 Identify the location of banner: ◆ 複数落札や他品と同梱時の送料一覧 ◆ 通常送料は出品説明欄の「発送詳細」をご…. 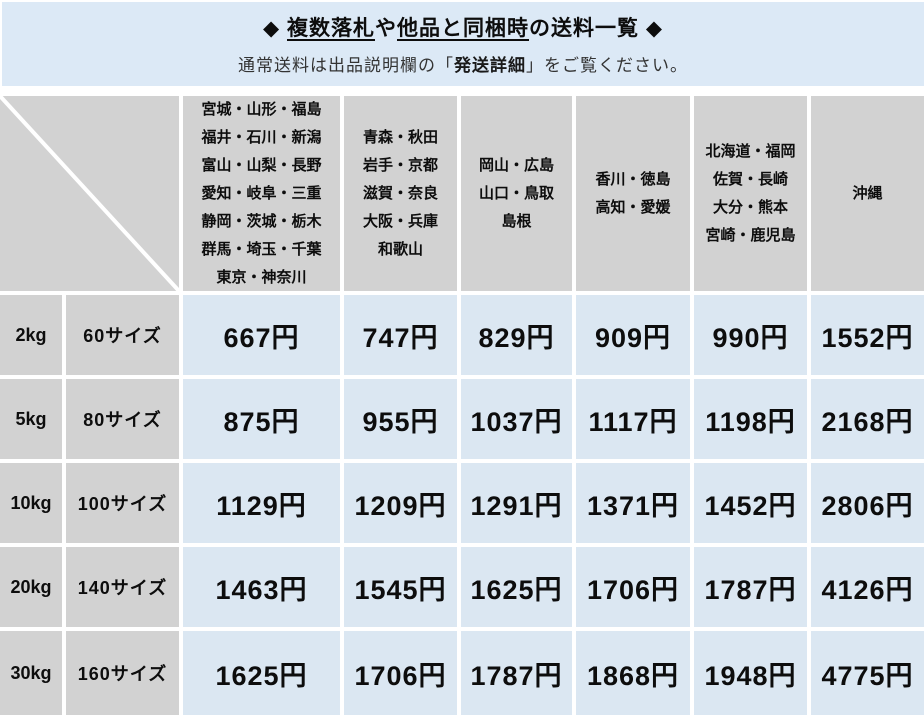
(463, 44).